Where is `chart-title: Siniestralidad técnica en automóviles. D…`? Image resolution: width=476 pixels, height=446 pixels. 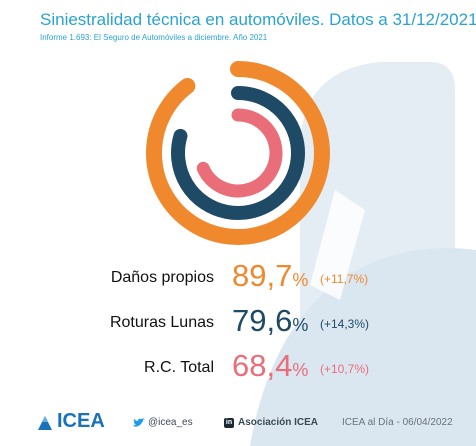
chart-title: Siniestralidad técnica en automóviles. D… is located at coordinates (258, 19).